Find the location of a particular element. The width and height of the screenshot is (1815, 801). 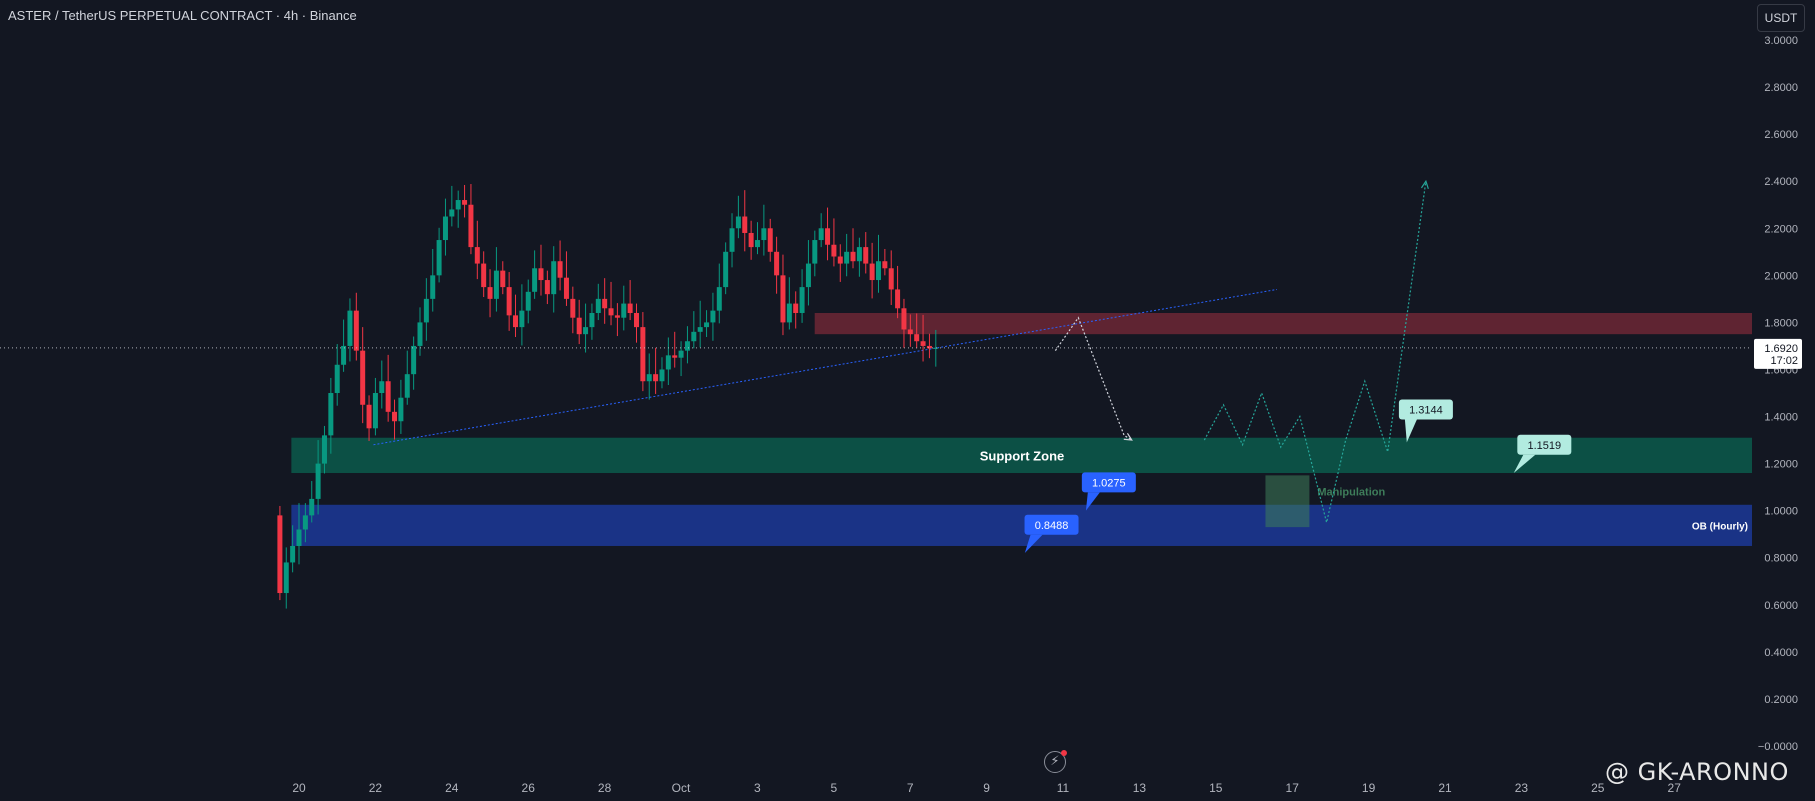

x-tick-label: 7 is located at coordinates (910, 788).